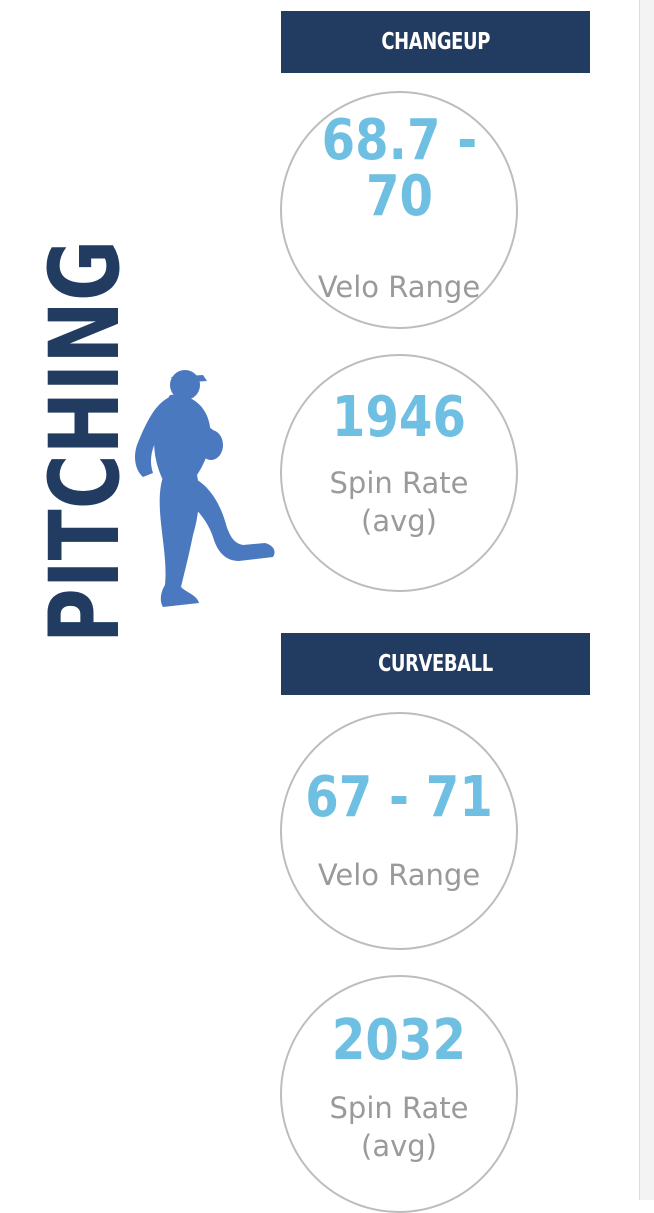 This screenshot has height=1213, width=654. I want to click on spin-rate-circle: 1946 Spin Rate (avg), so click(399, 473).